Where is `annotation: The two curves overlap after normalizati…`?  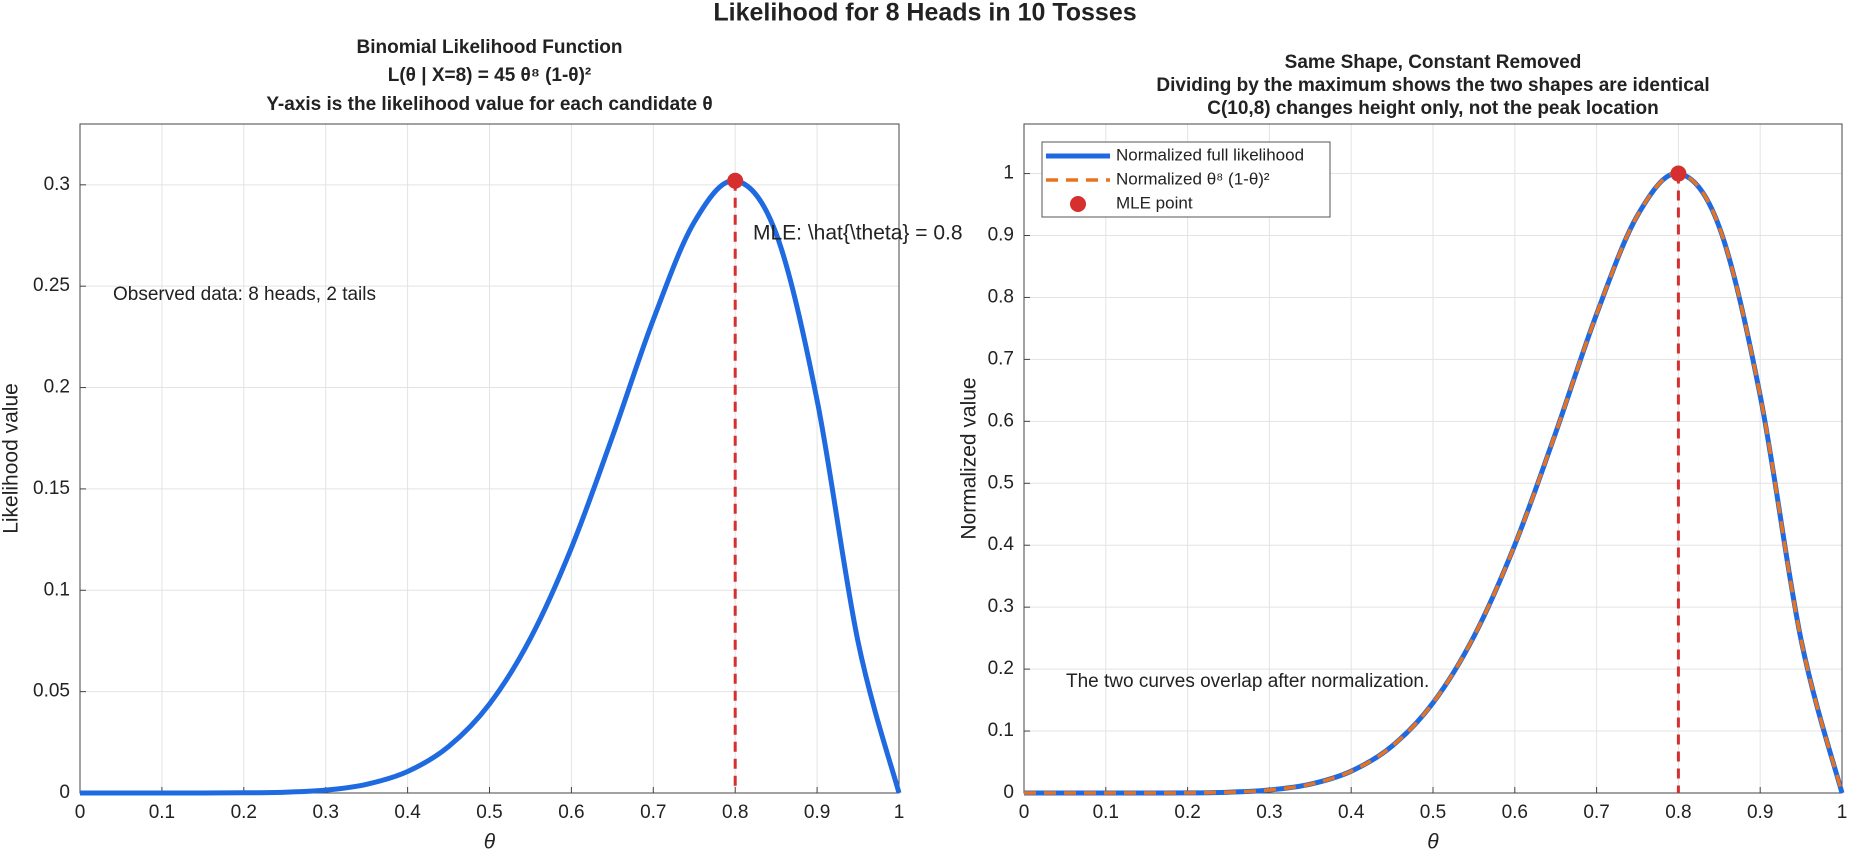
annotation: The two curves overlap after normalizati… is located at coordinates (1247, 681).